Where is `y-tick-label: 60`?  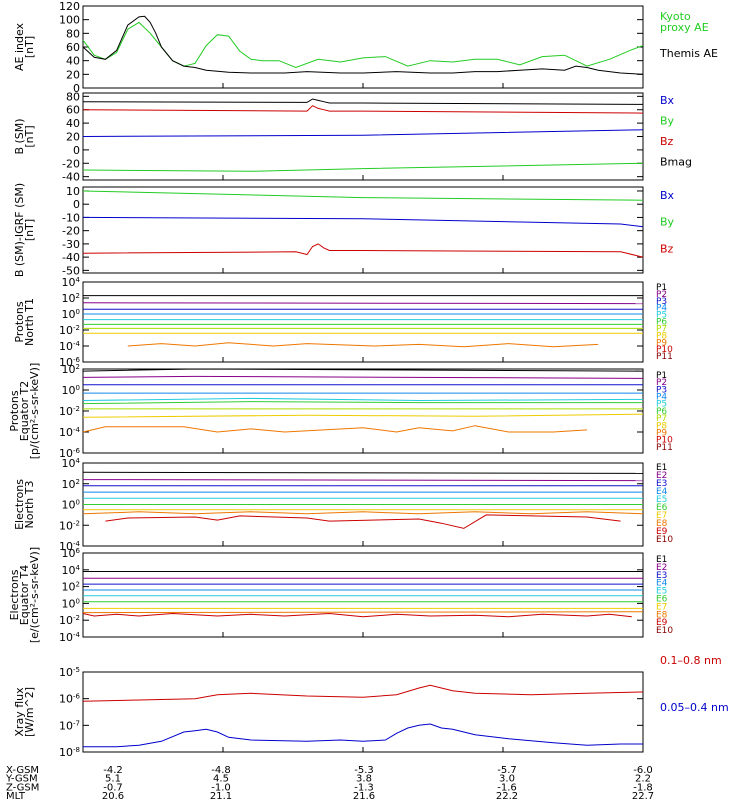
y-tick-label: 60 is located at coordinates (73, 110).